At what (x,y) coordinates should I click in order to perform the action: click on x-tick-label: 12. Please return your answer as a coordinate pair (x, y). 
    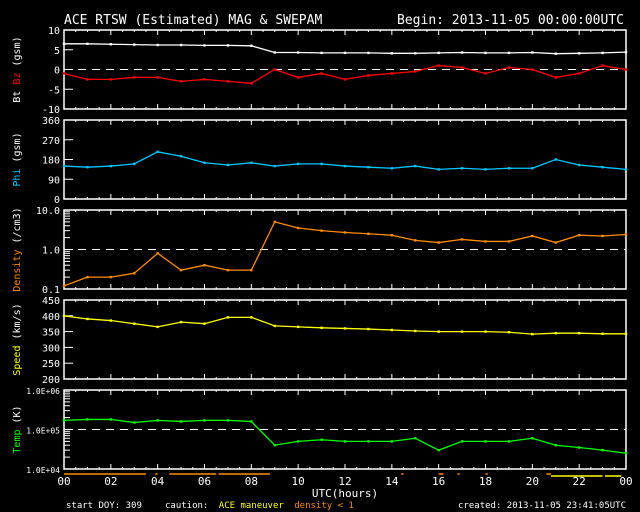
    Looking at the image, I should click on (344, 481).